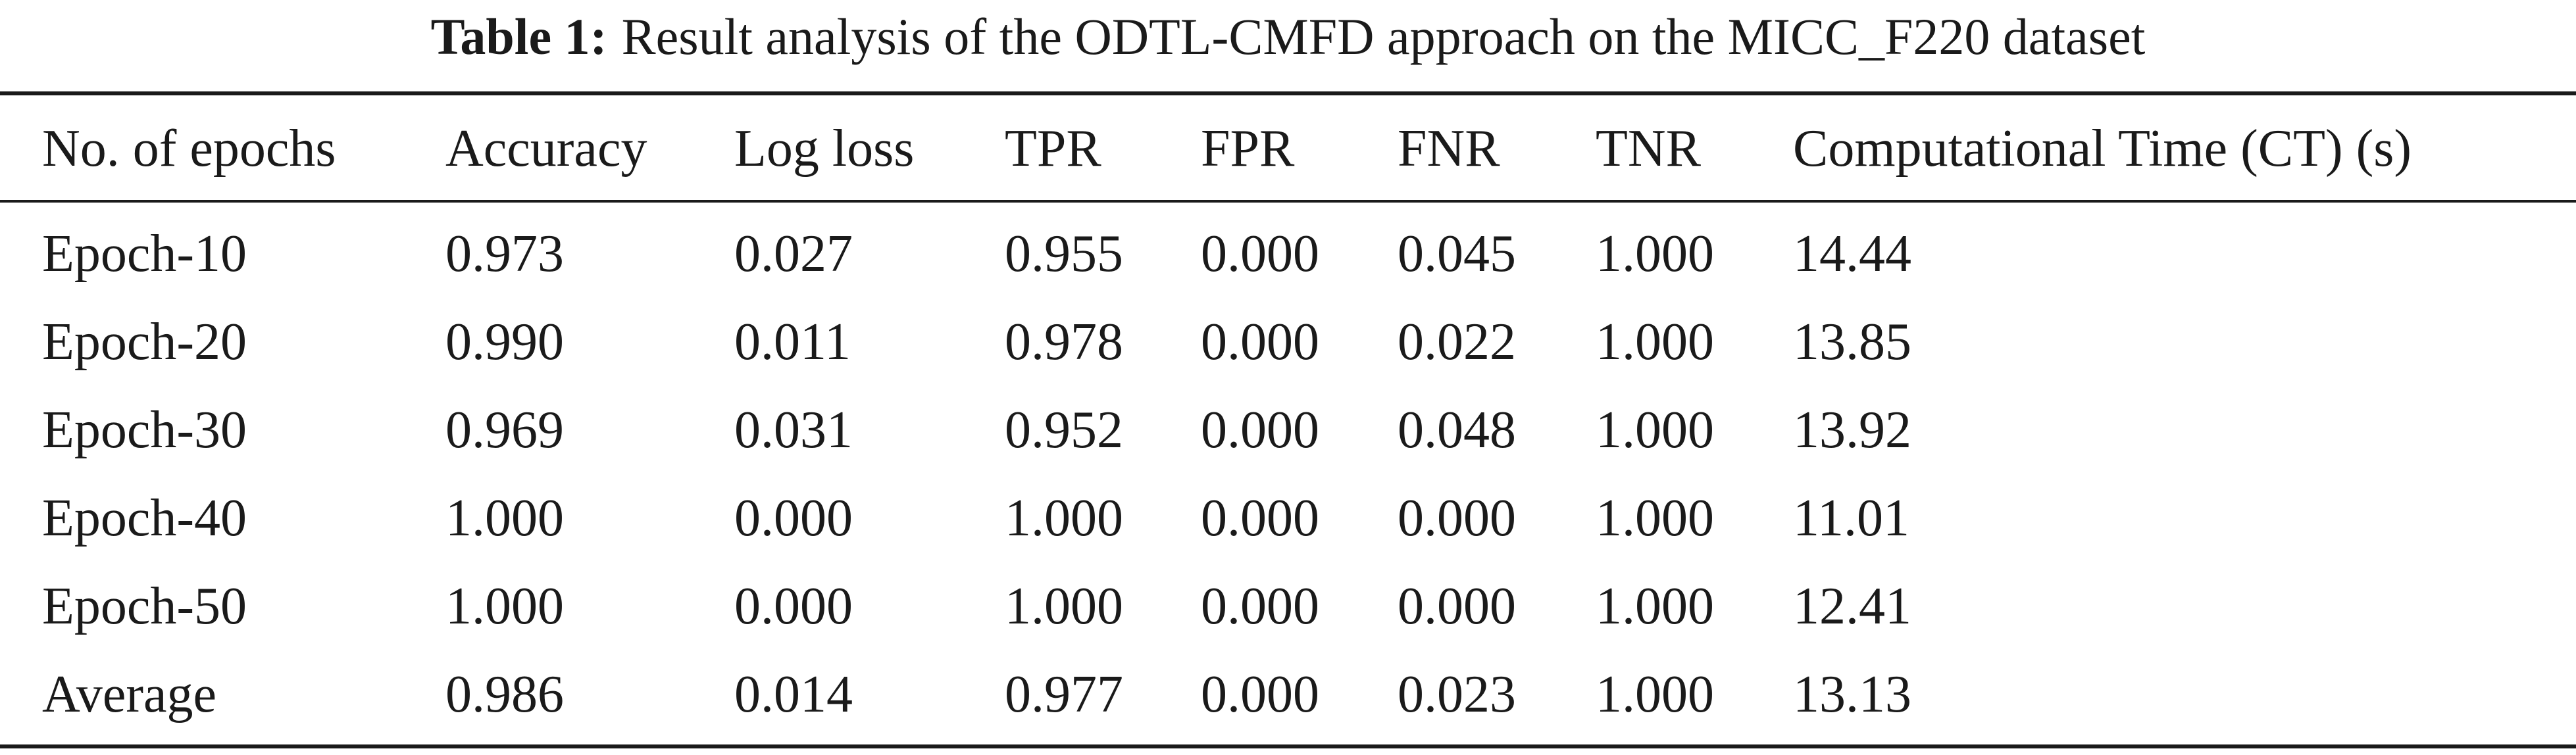 This screenshot has width=2576, height=755. Describe the element at coordinates (1852, 694) in the screenshot. I see `cell-computational-time: 13.13` at that location.